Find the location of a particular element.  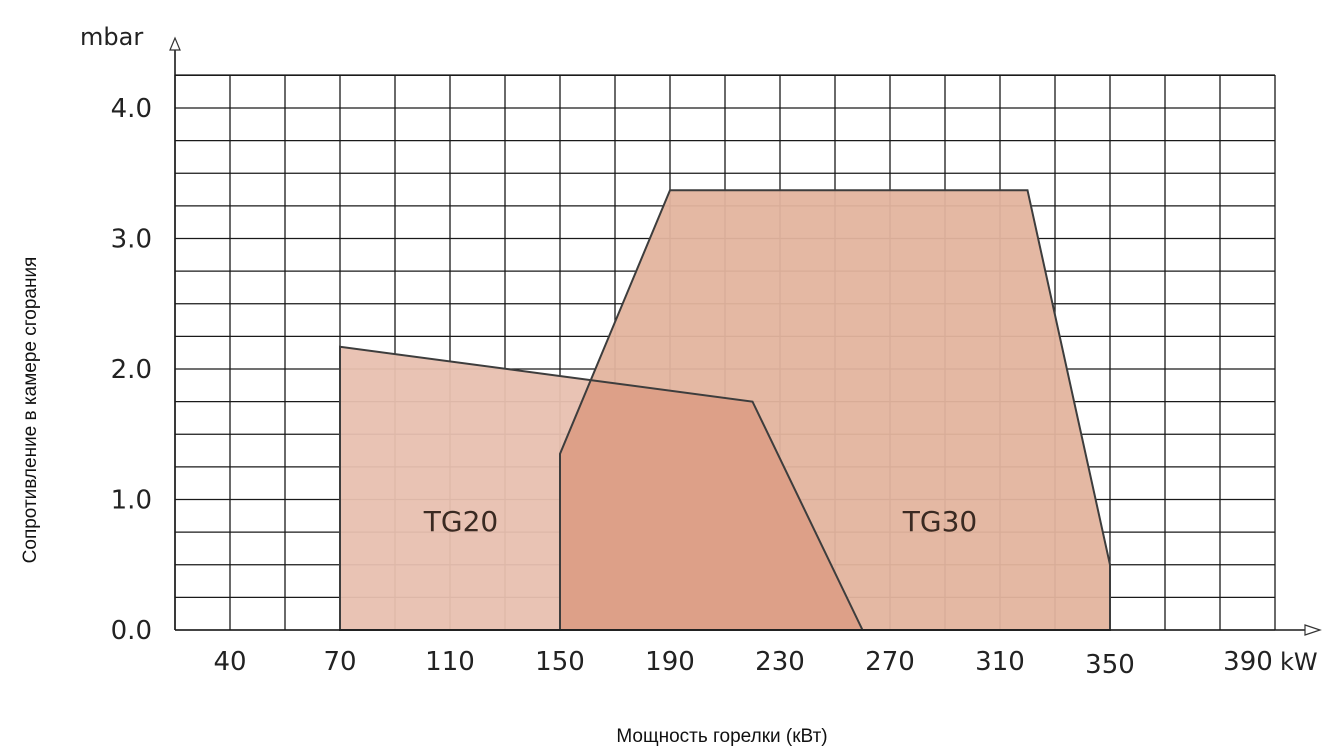

y-tick-label: 4.0 is located at coordinates (131, 109).